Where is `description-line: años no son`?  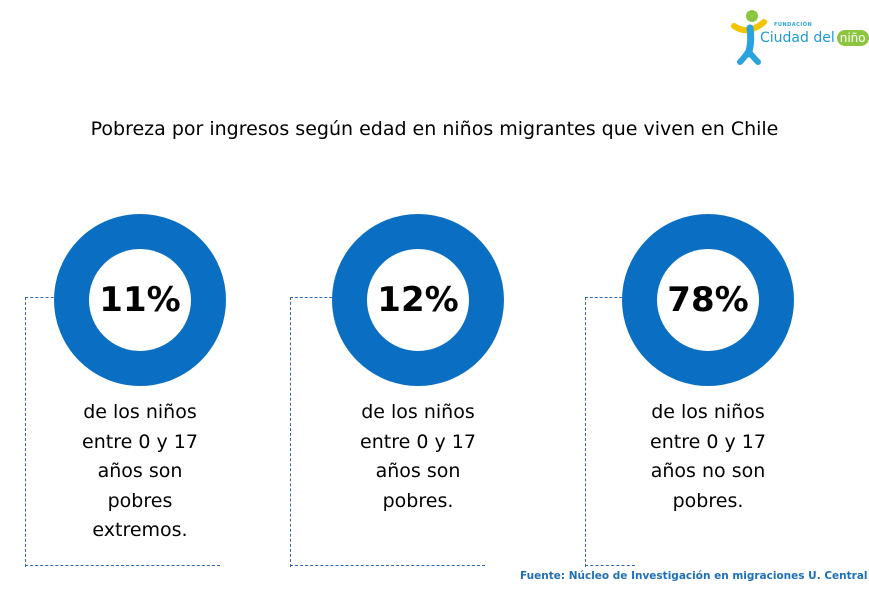
description-line: años no son is located at coordinates (708, 471).